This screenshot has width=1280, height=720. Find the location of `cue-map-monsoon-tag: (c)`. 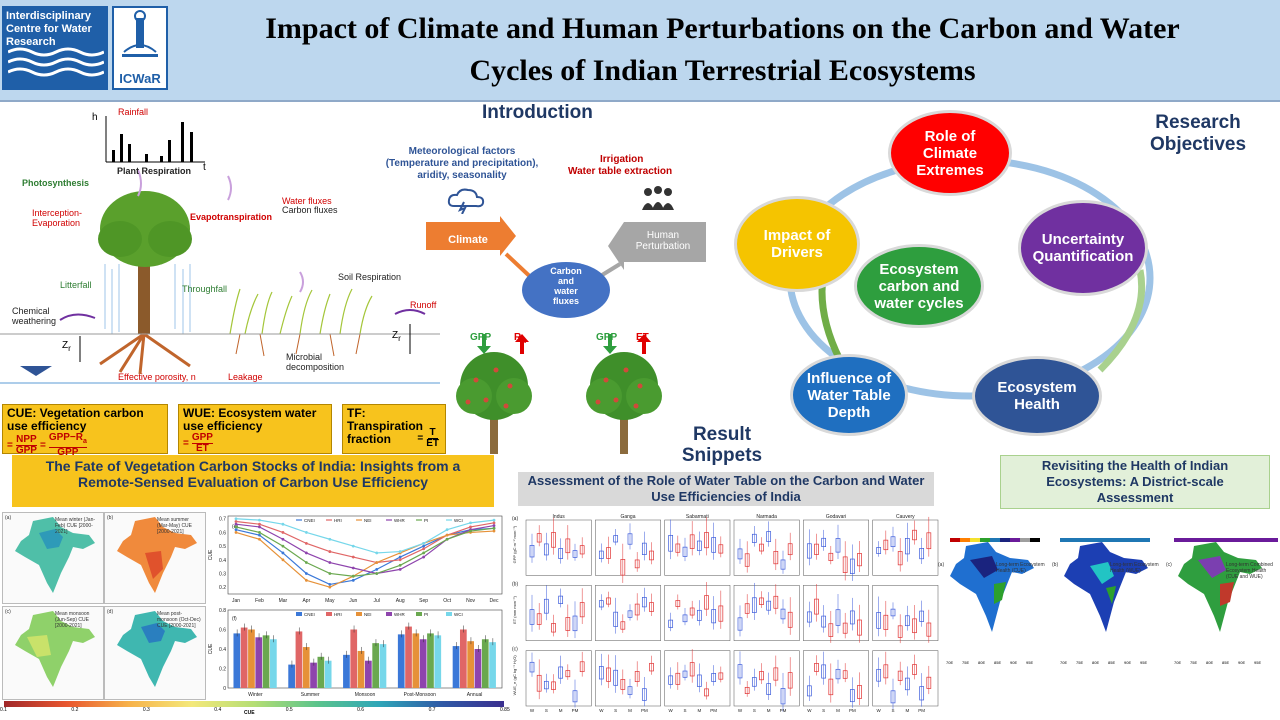

cue-map-monsoon-tag: (c) is located at coordinates (8, 612).